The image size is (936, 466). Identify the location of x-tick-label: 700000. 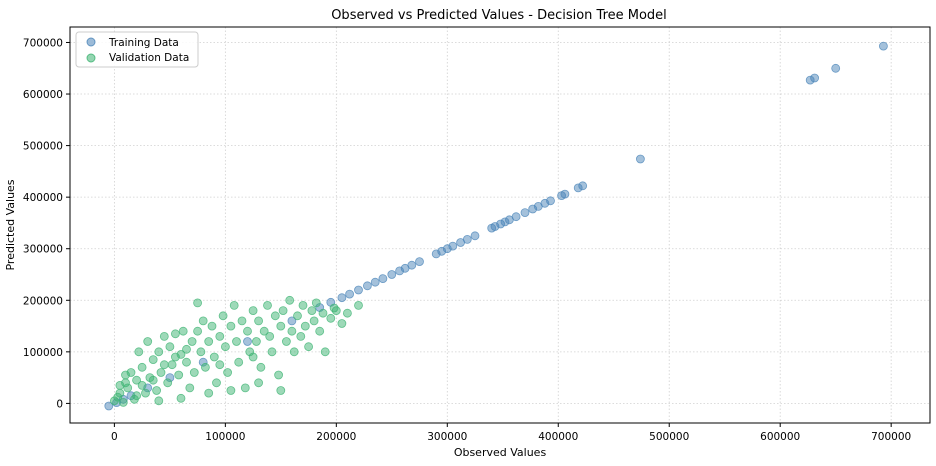
(891, 437).